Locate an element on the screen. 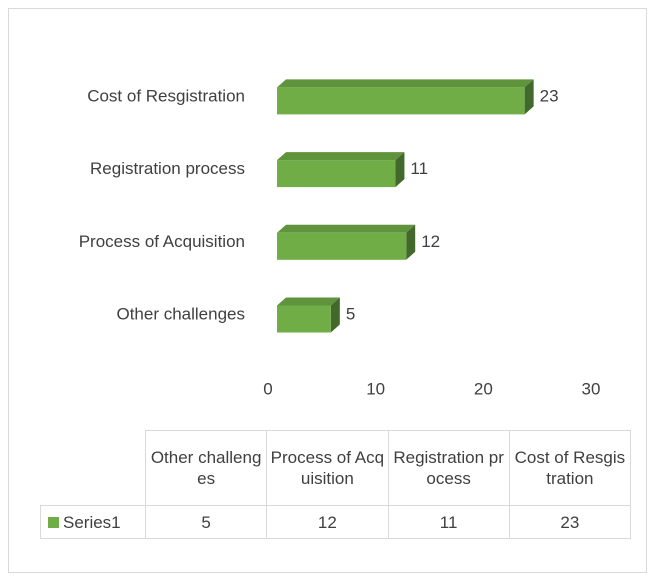  y-tick-label: Process of Acquisition is located at coordinates (162, 241).